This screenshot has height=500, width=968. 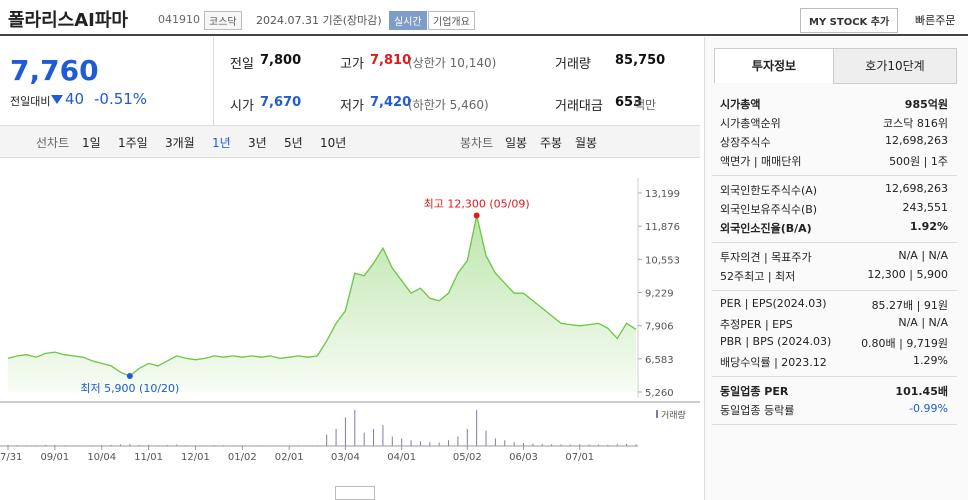 What do you see at coordinates (776, 341) in the screenshot?
I see `info-label: PBR | BPS (2024.03)` at bounding box center [776, 341].